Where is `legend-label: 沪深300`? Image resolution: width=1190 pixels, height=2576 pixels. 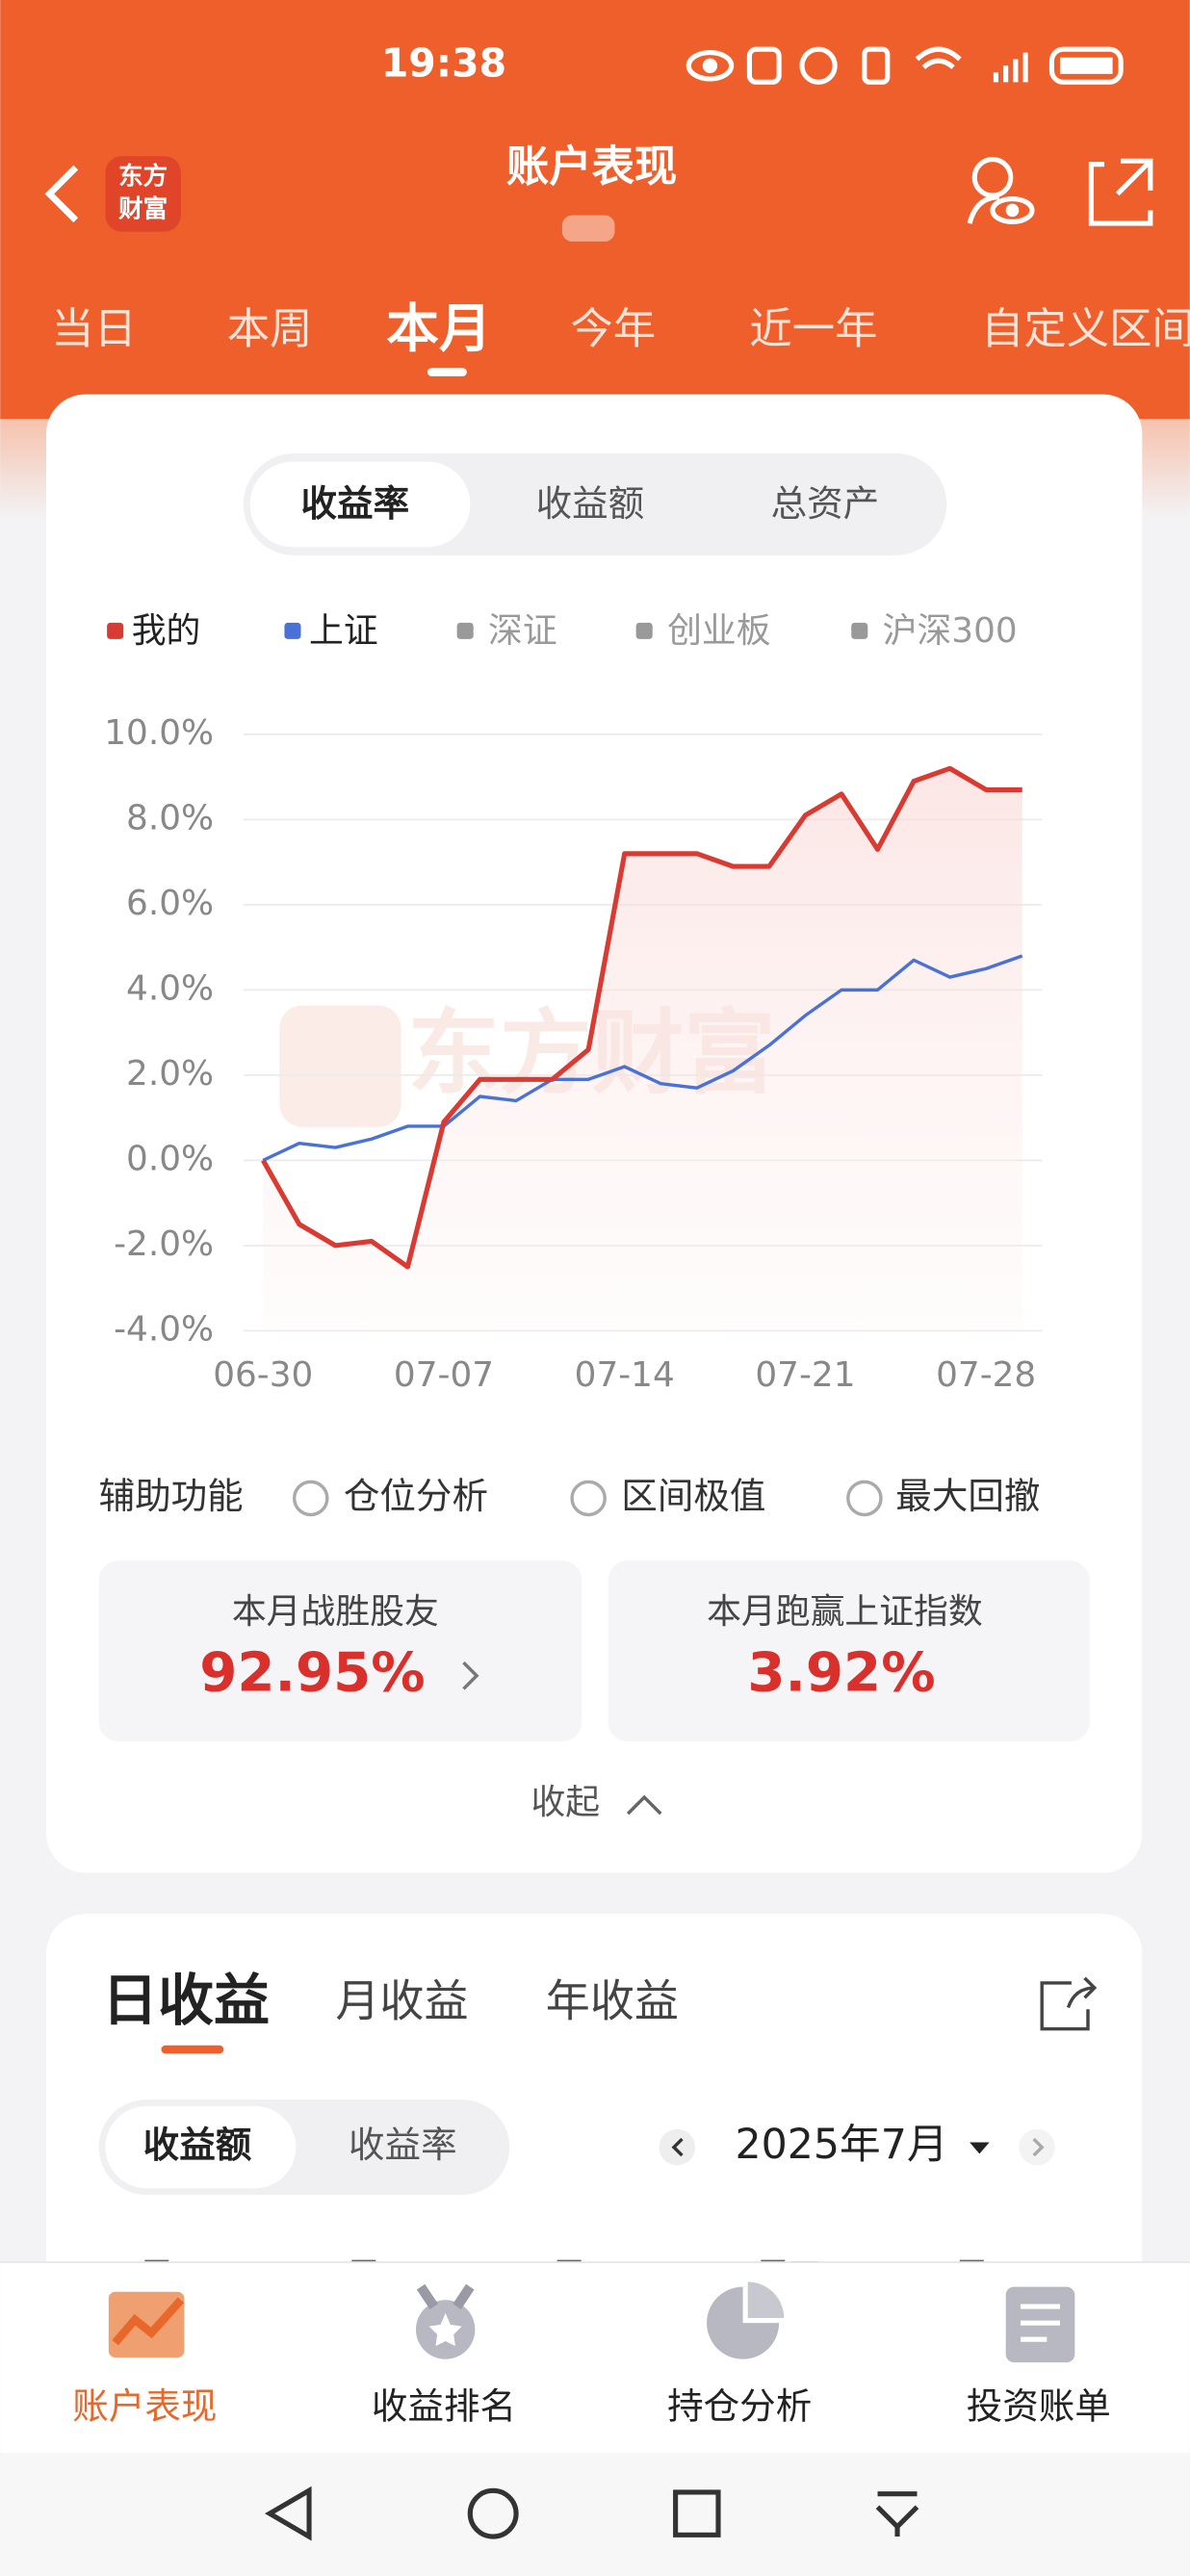
legend-label: 沪深300 is located at coordinates (951, 631).